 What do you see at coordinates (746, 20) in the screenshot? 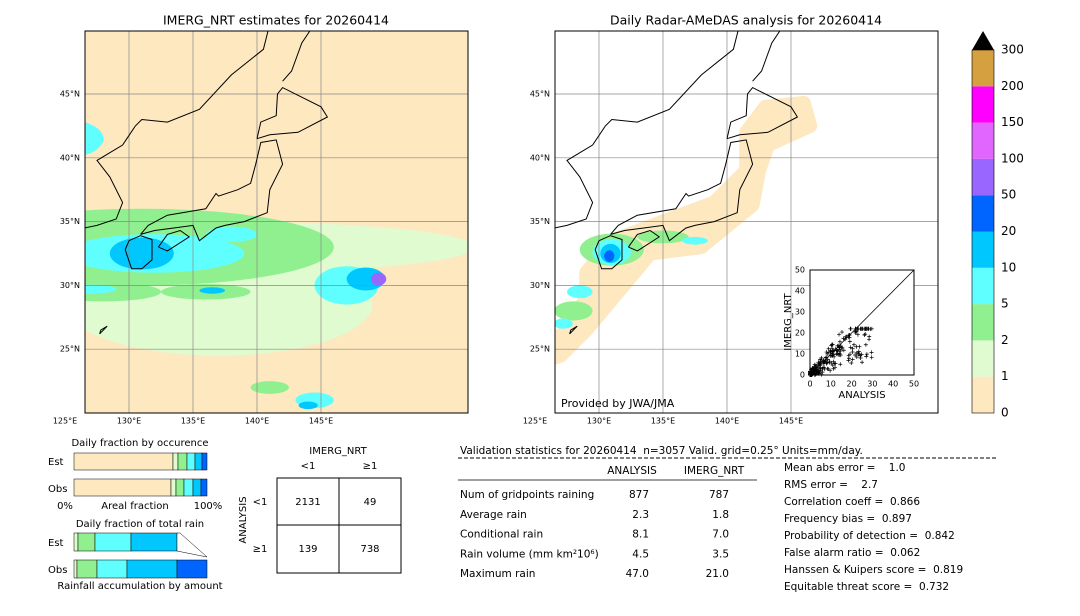
I see `right-map-title: Daily Radar-AMeDAS analysis for 20260414` at bounding box center [746, 20].